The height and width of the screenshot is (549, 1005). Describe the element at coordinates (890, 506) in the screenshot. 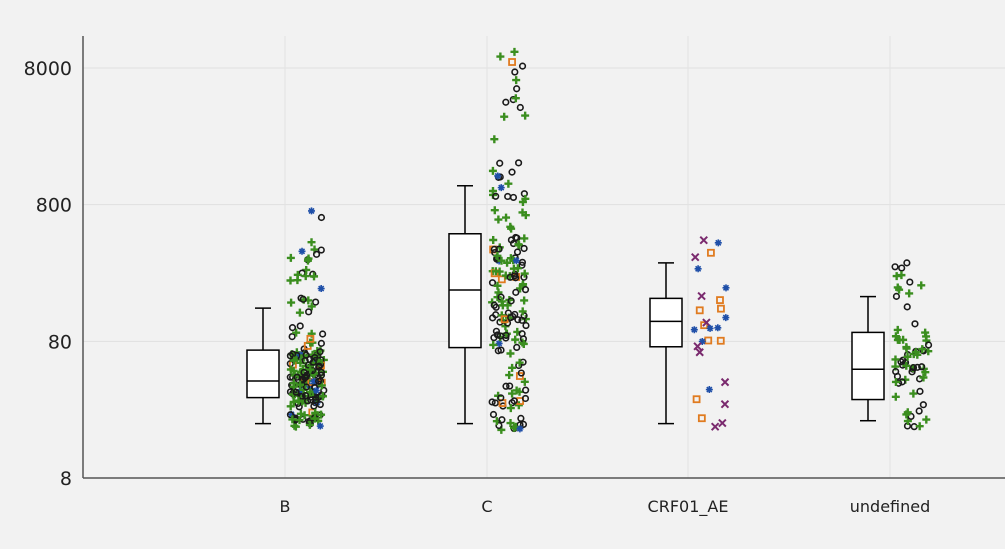

I see `x-tick-label: undefined` at that location.